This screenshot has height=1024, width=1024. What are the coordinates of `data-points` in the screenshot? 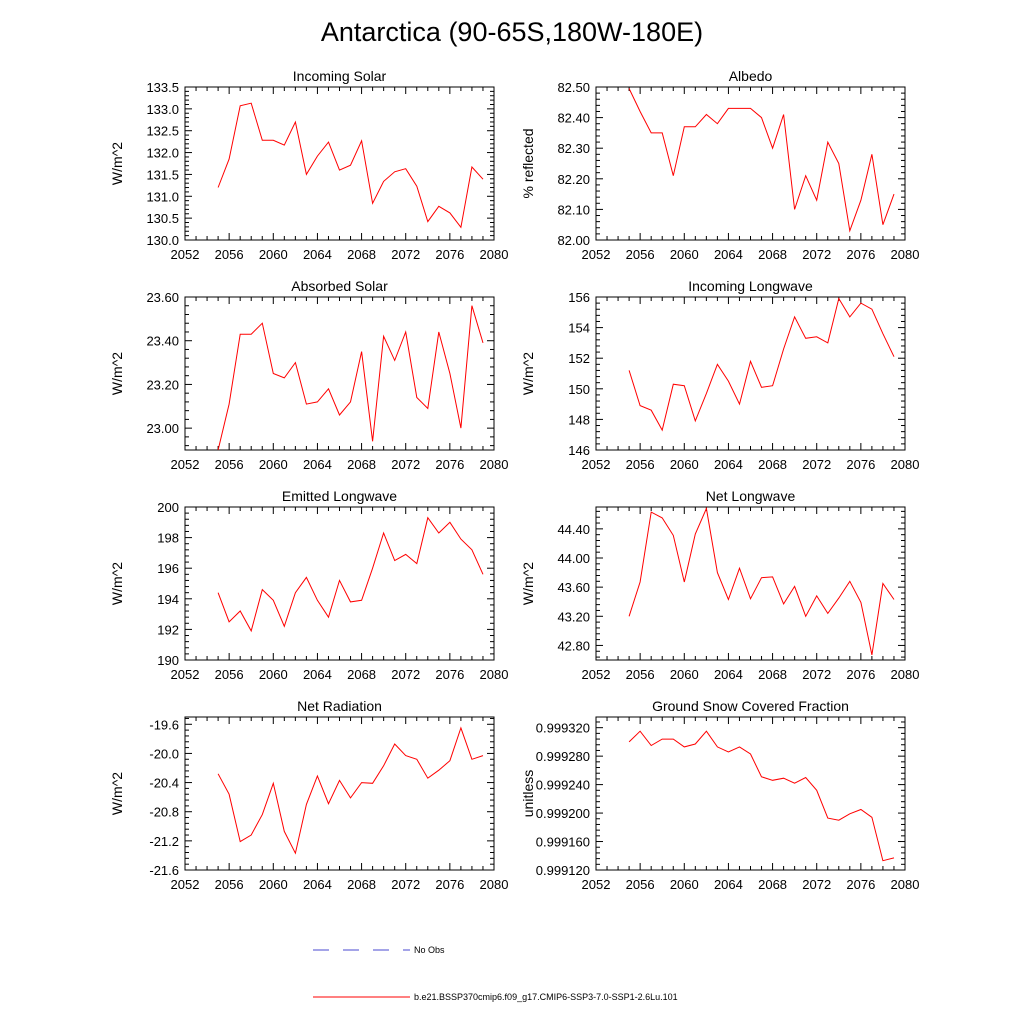 It's located at (762, 160).